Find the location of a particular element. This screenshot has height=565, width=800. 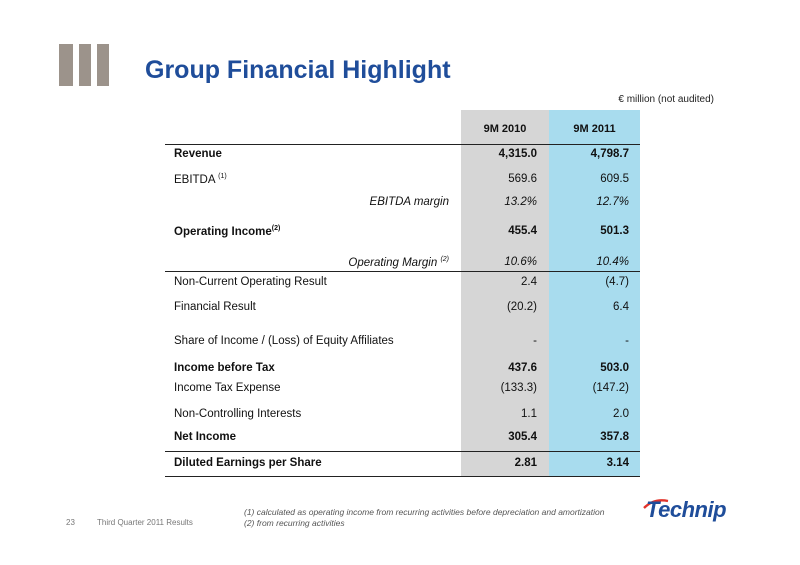

value-9m-2011: 4,798.7 is located at coordinates (609, 154).